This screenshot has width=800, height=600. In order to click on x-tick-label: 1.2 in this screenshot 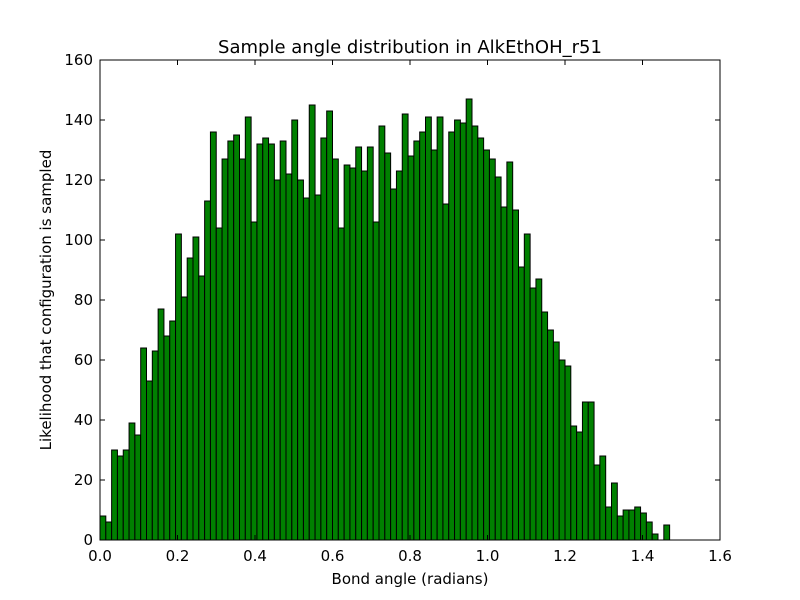, I will do `click(565, 556)`.